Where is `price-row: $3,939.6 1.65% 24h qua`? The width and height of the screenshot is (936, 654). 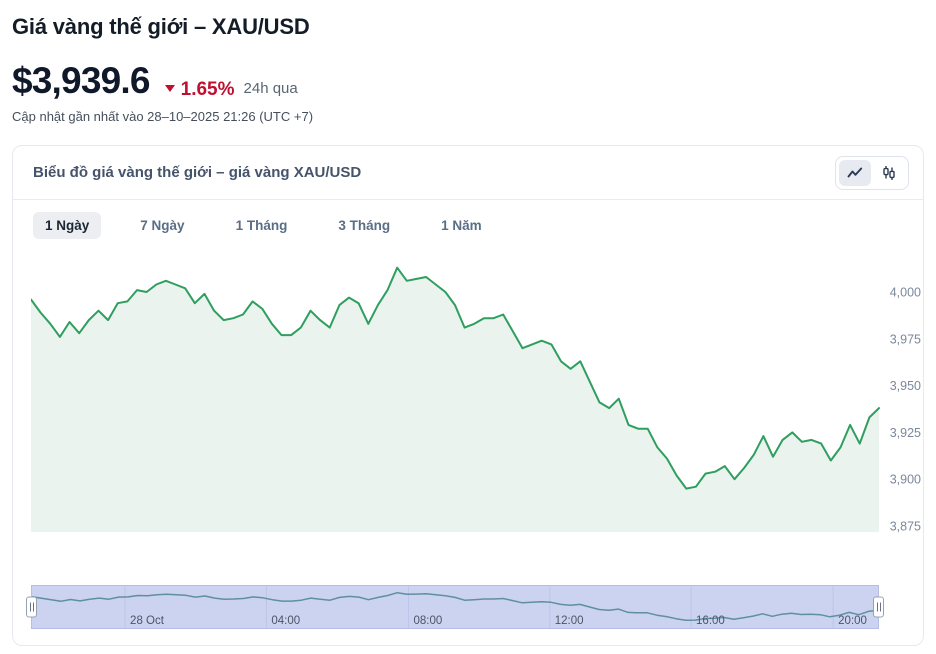 price-row: $3,939.6 1.65% 24h qua is located at coordinates (468, 81).